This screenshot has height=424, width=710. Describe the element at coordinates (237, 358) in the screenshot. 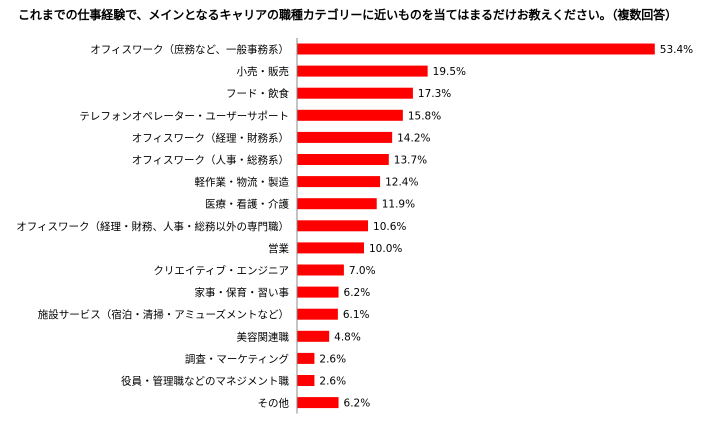

I see `category-label: 調査・マーケティング` at that location.